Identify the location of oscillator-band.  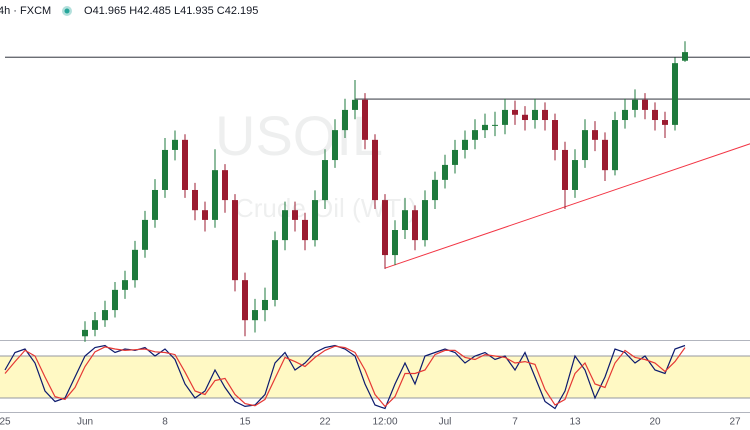
(375, 377).